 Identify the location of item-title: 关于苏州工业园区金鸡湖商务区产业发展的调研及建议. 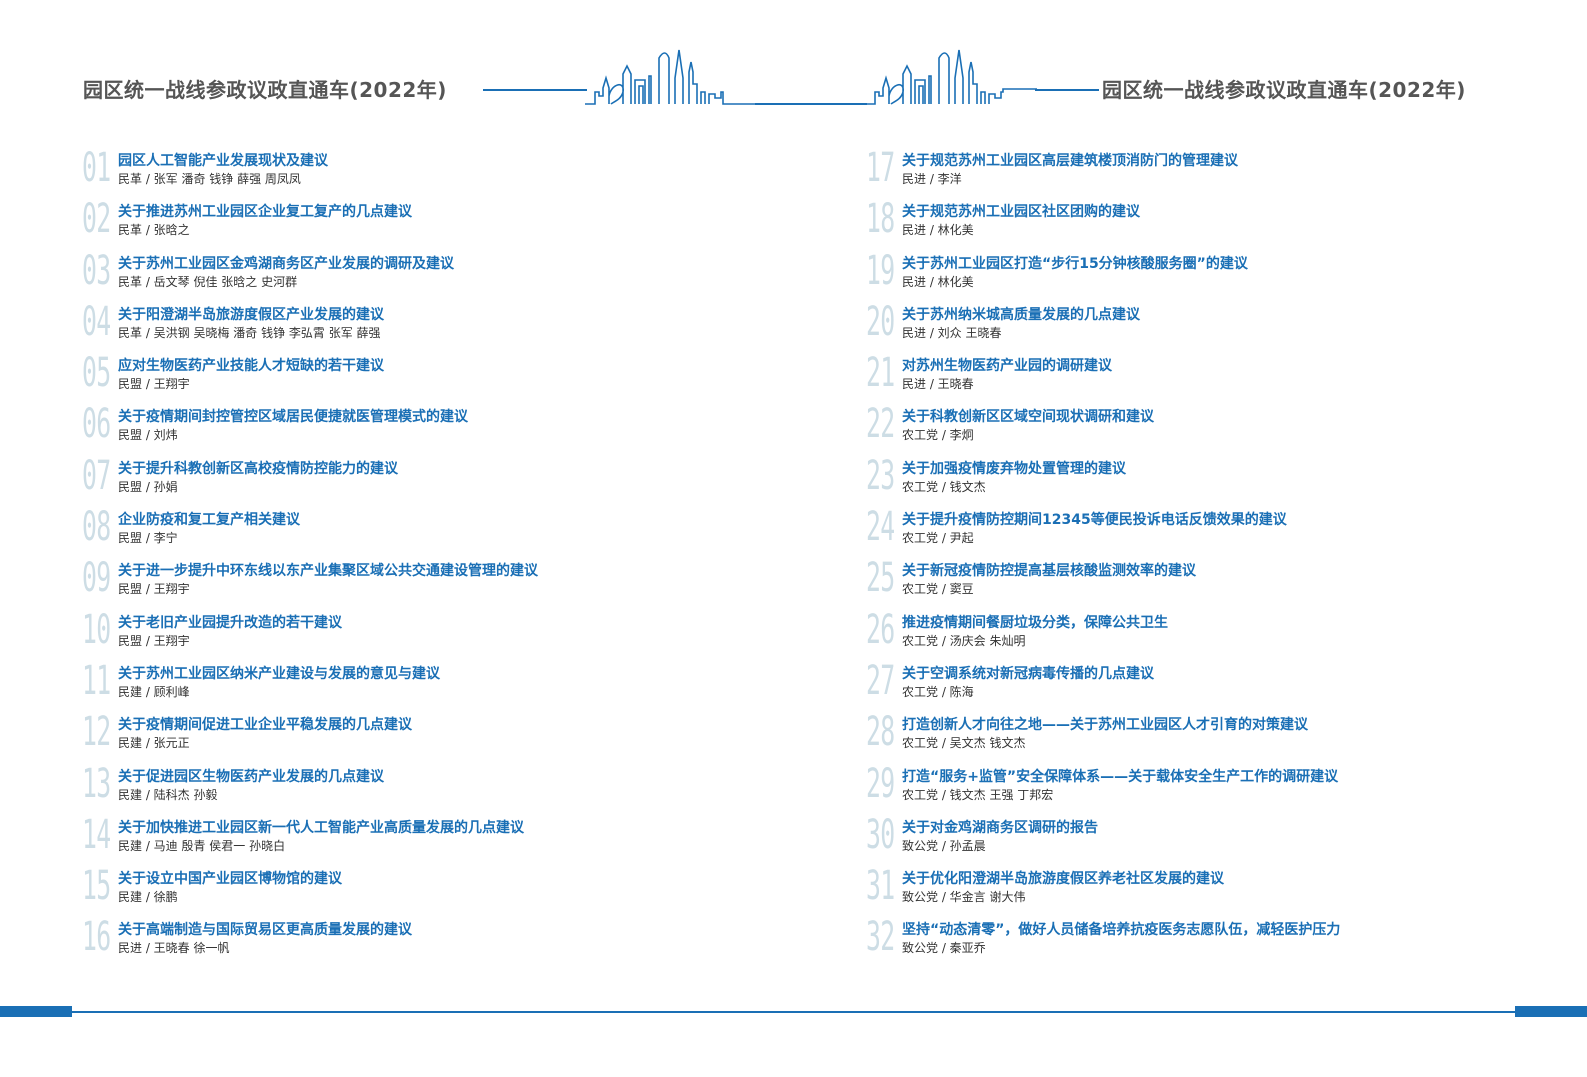
(286, 263).